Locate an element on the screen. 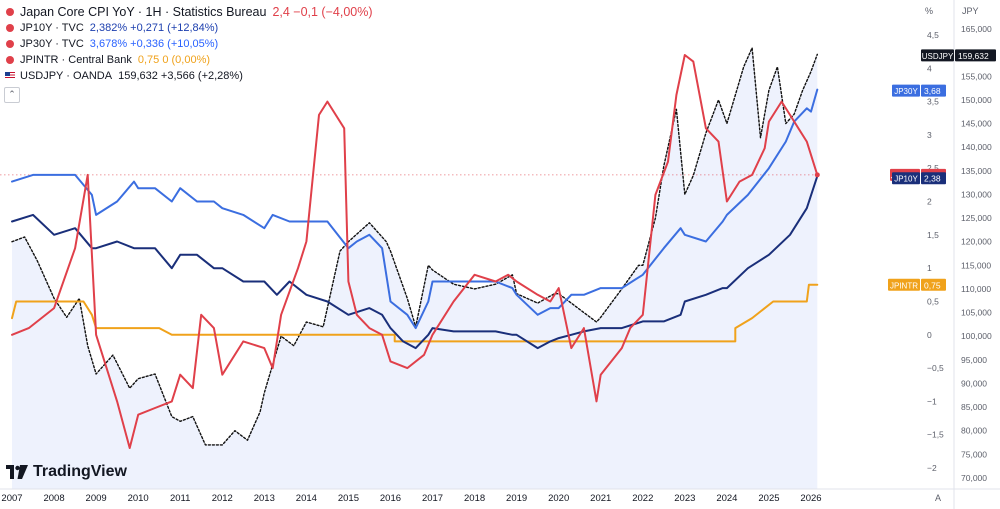  badge-value-bg-jp10y is located at coordinates (933, 178).